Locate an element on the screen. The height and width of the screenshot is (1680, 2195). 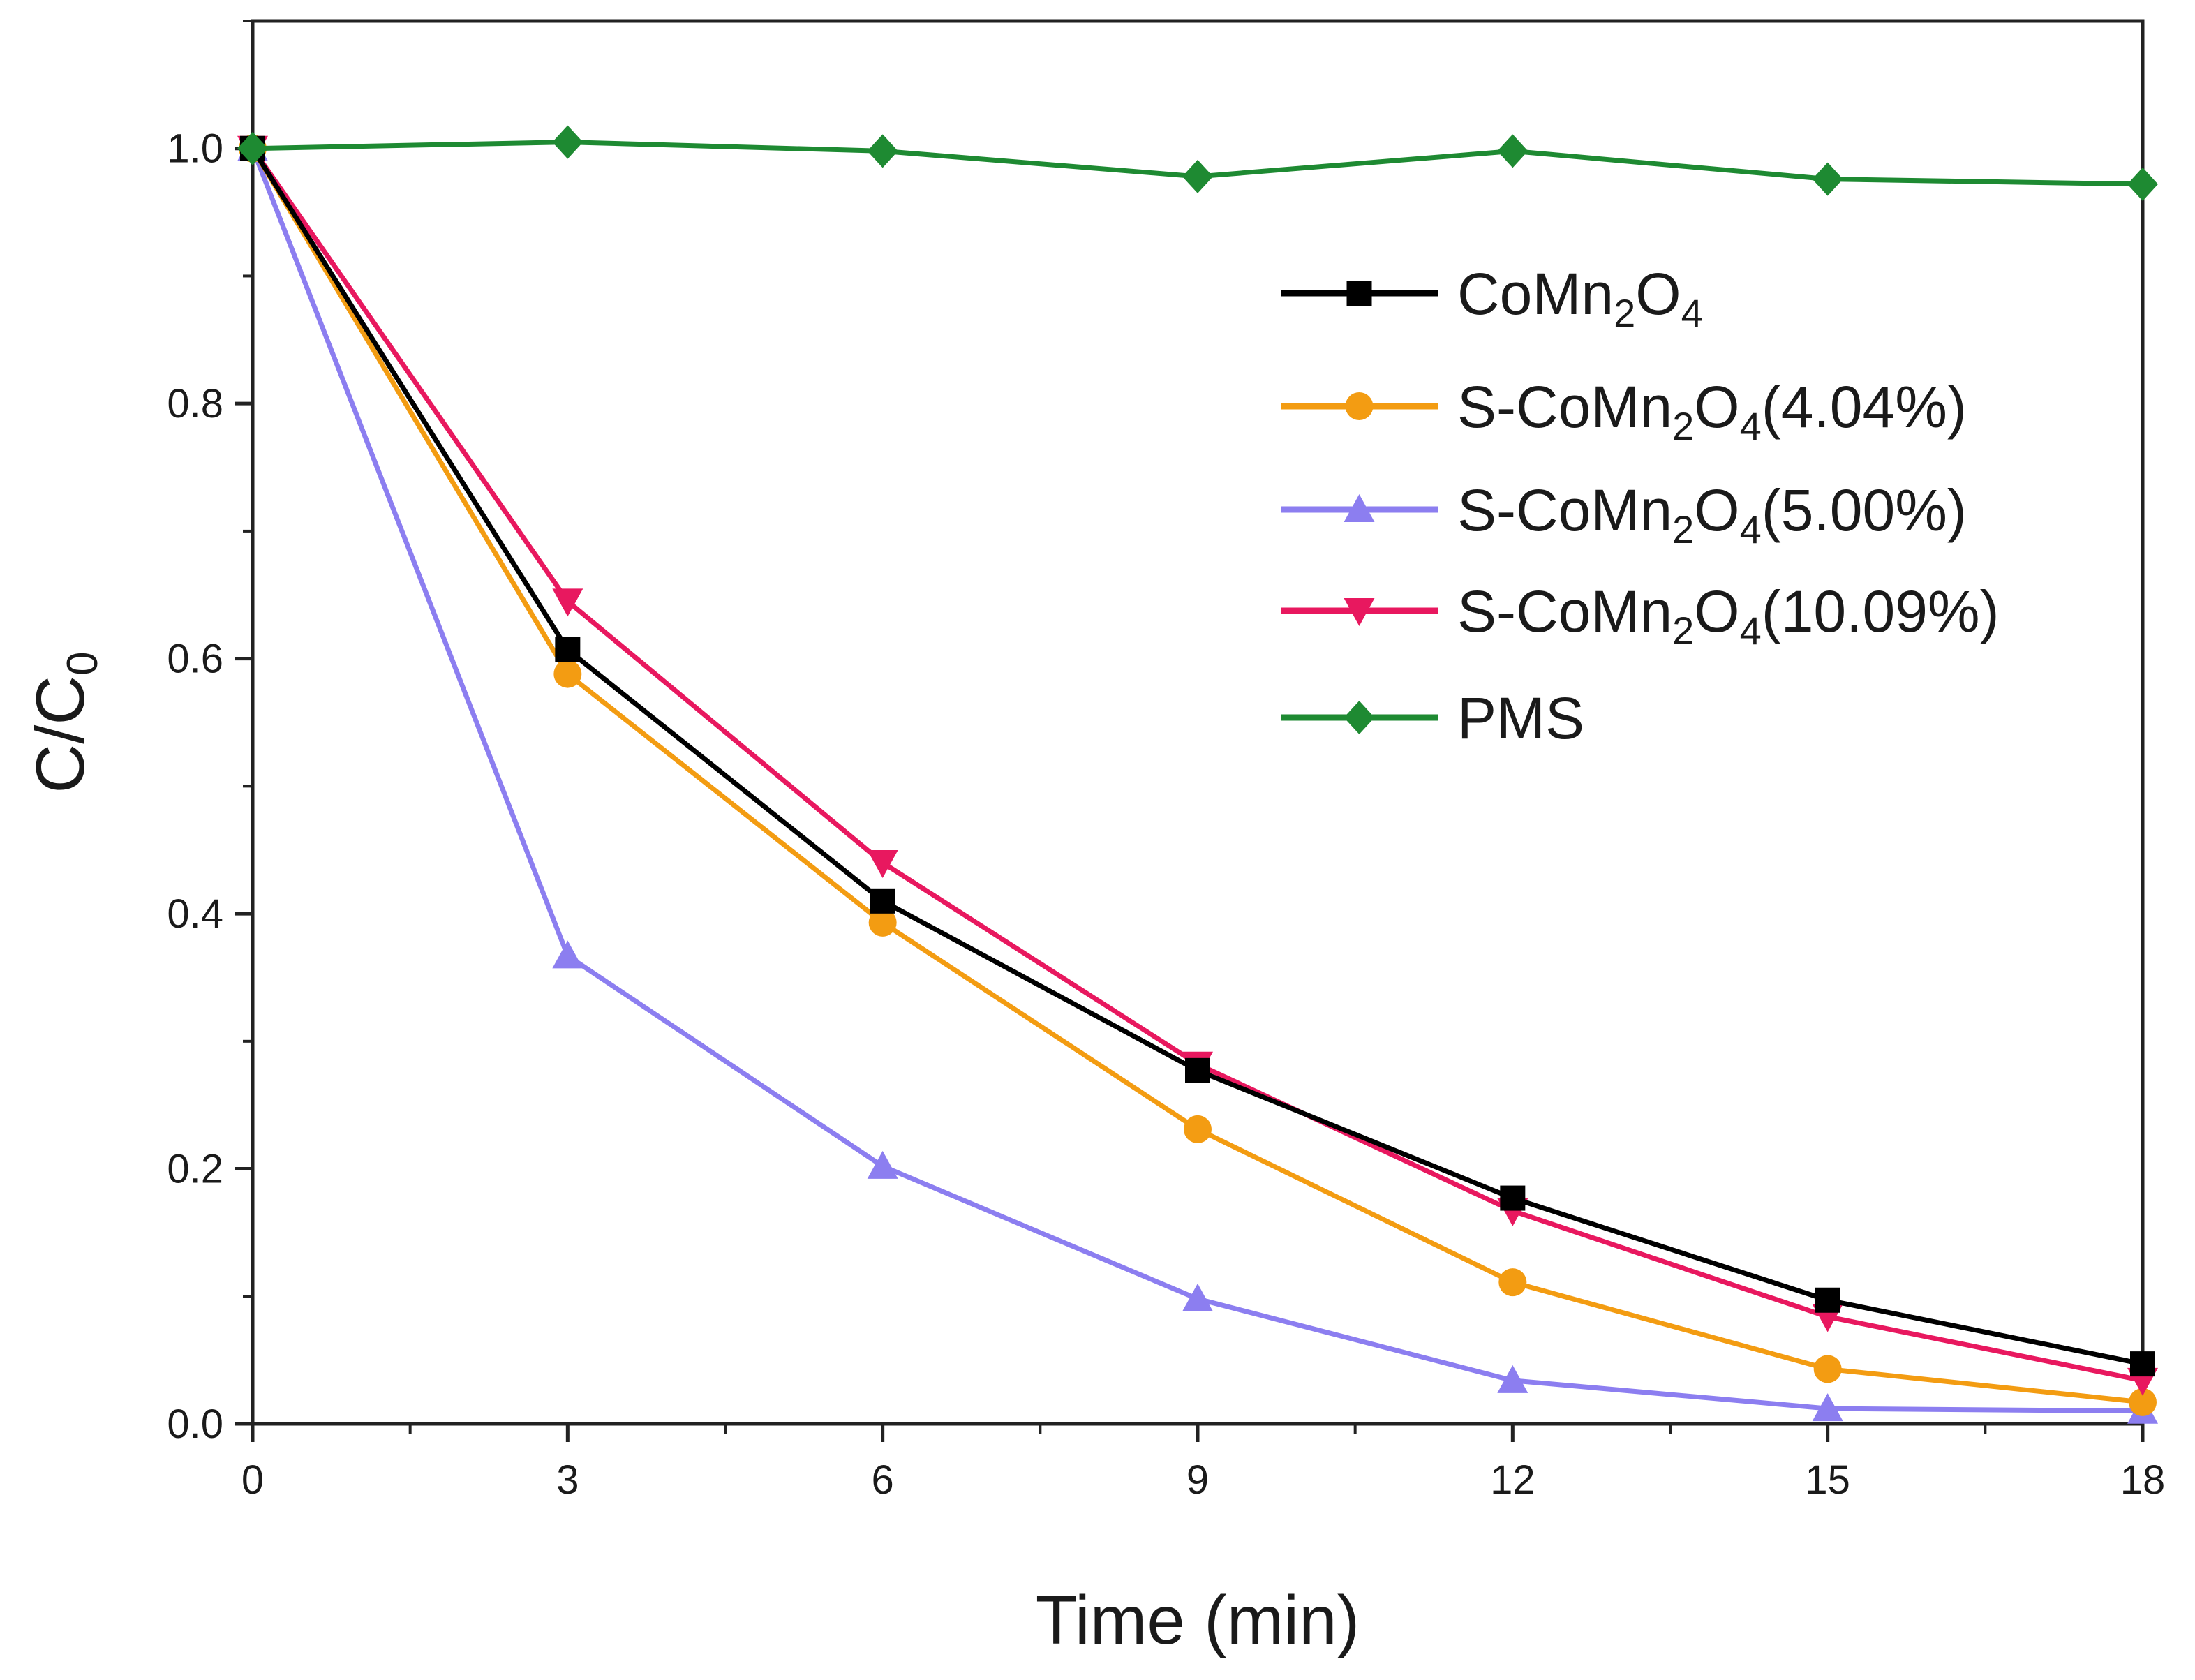
y-tick-label: 1.0 is located at coordinates (195, 149).